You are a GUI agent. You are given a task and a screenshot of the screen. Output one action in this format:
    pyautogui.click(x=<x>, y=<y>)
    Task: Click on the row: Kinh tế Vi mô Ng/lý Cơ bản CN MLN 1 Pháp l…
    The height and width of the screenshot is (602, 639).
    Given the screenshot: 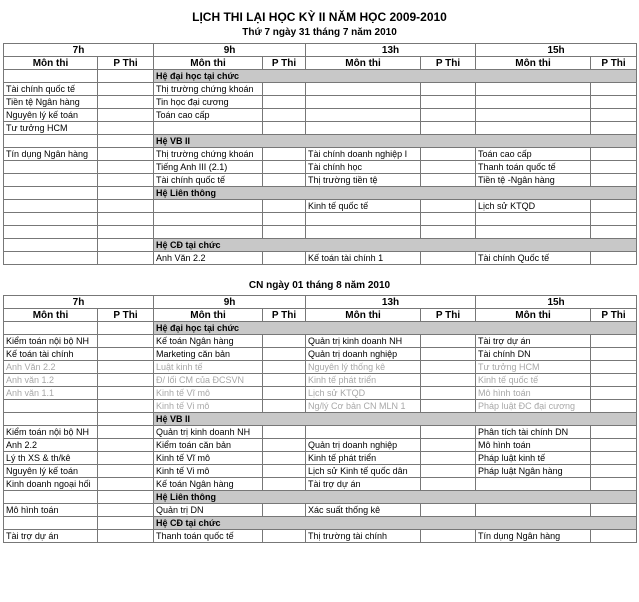 What is the action you would take?
    pyautogui.click(x=320, y=406)
    